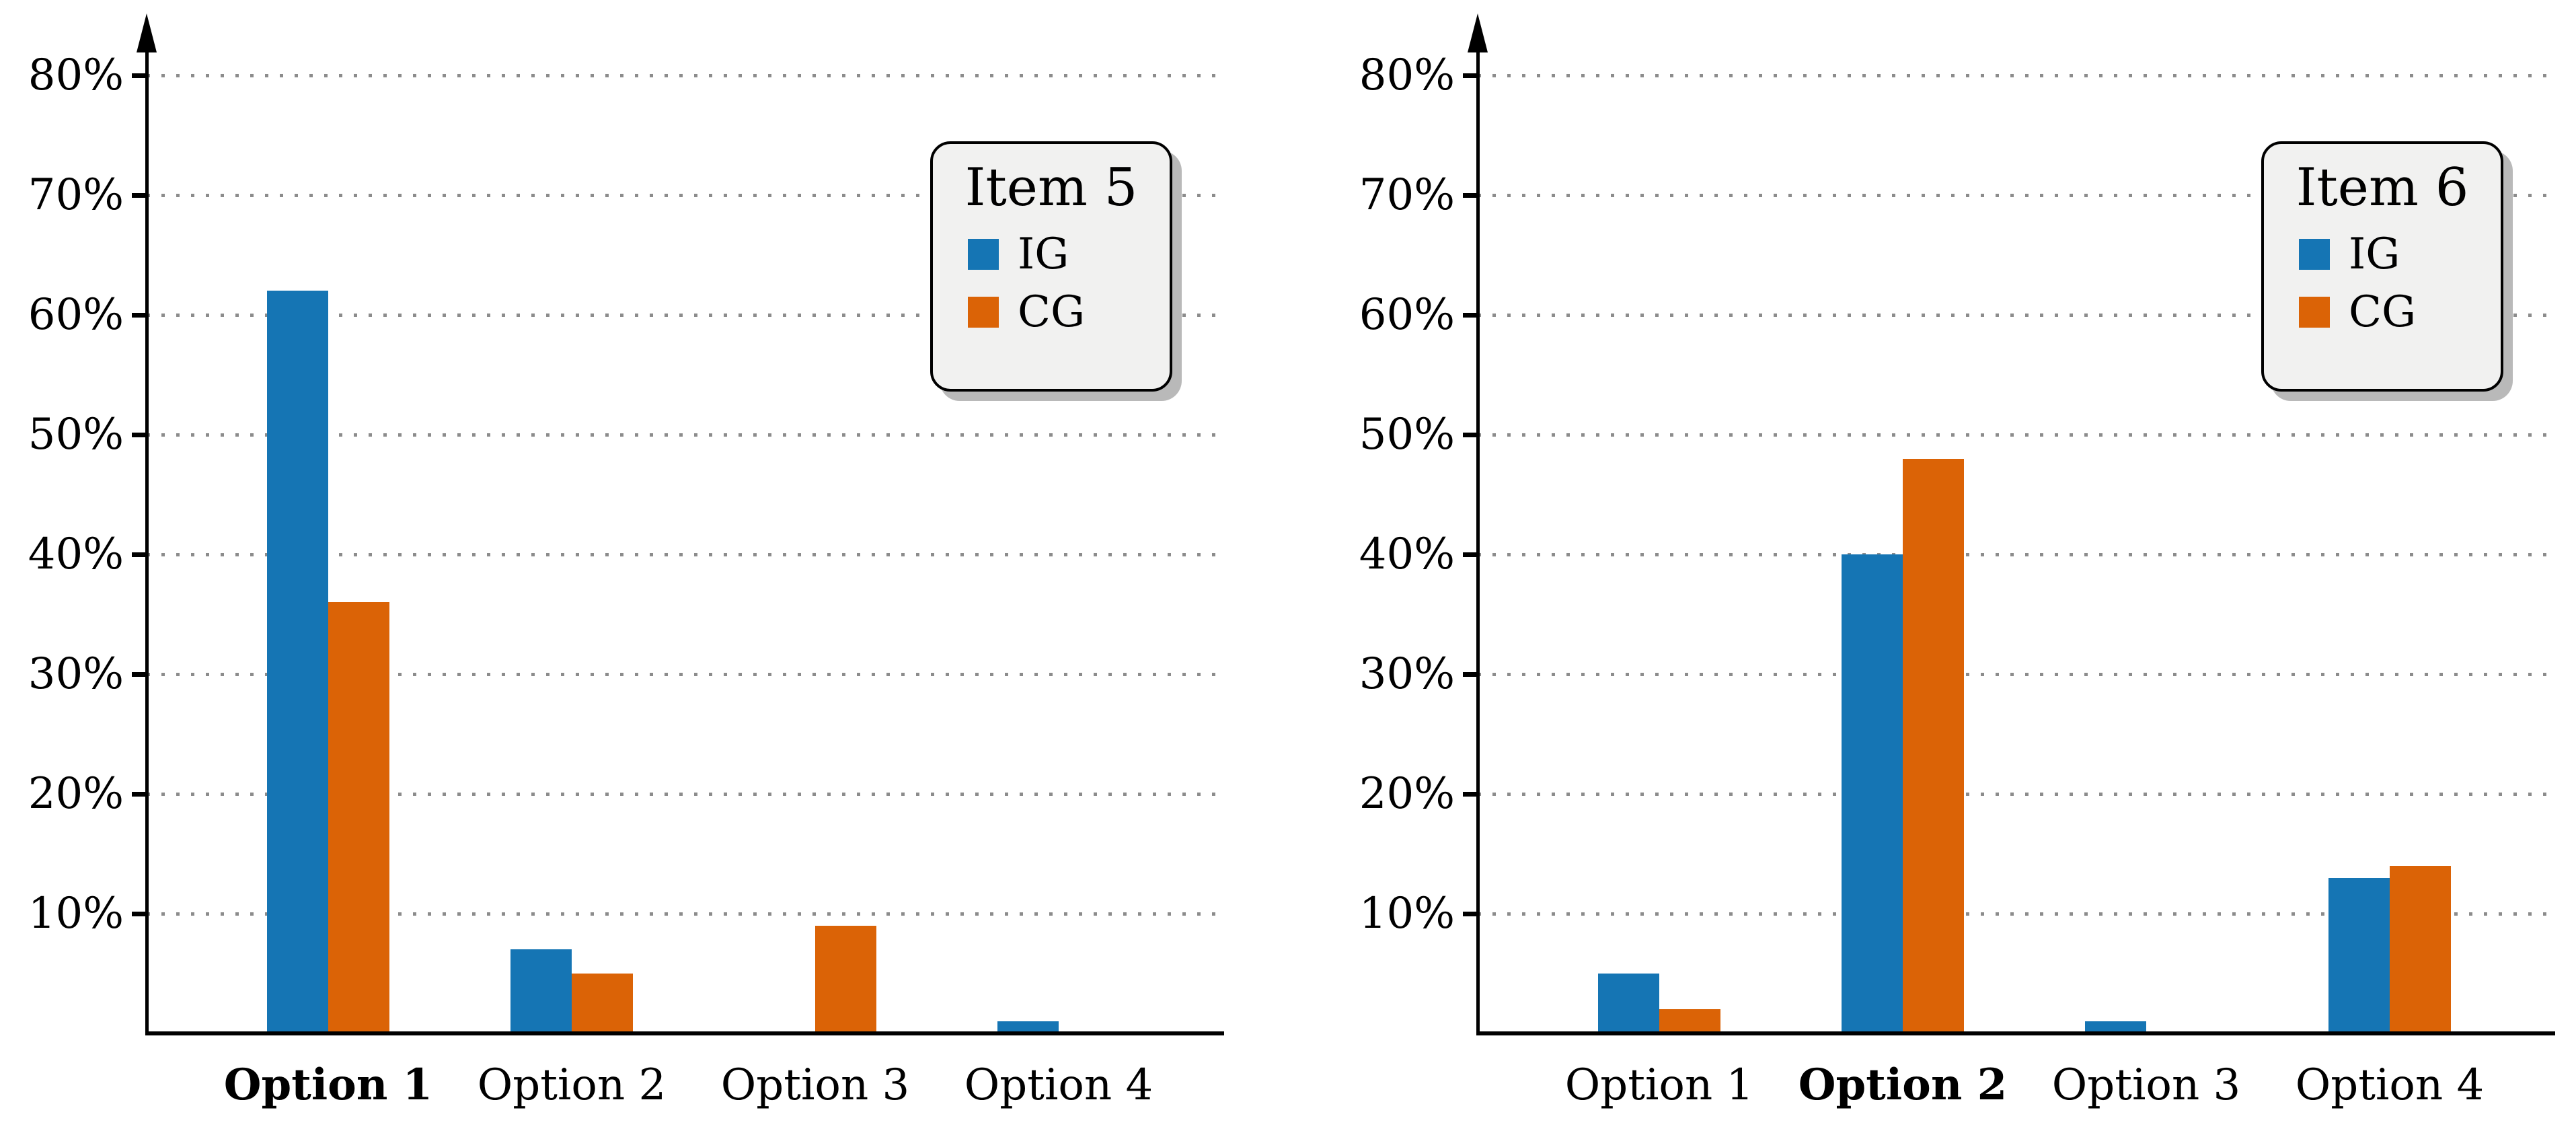  Describe the element at coordinates (1051, 187) in the screenshot. I see `legend-title: Item 5` at that location.